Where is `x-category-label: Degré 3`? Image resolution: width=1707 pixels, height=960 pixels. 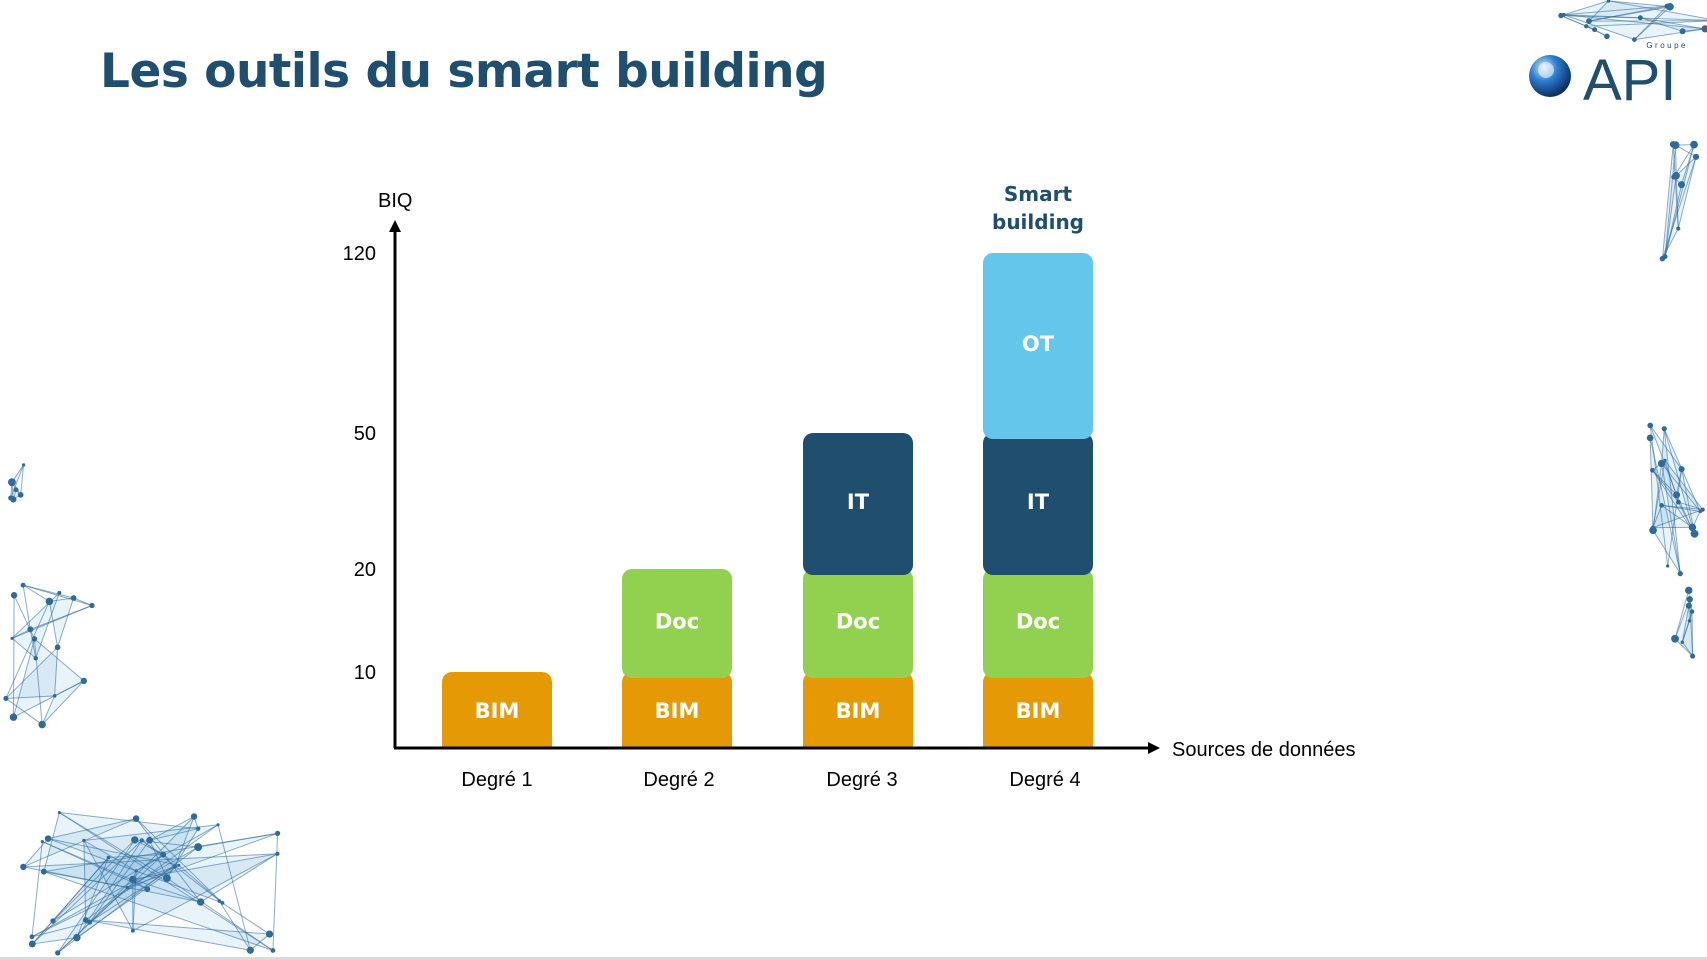 x-category-label: Degré 3 is located at coordinates (861, 780).